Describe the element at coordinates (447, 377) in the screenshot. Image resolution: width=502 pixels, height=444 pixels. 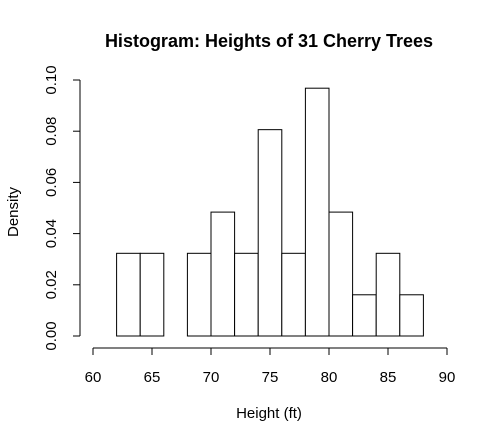
I see `x-tick-label: 90` at that location.